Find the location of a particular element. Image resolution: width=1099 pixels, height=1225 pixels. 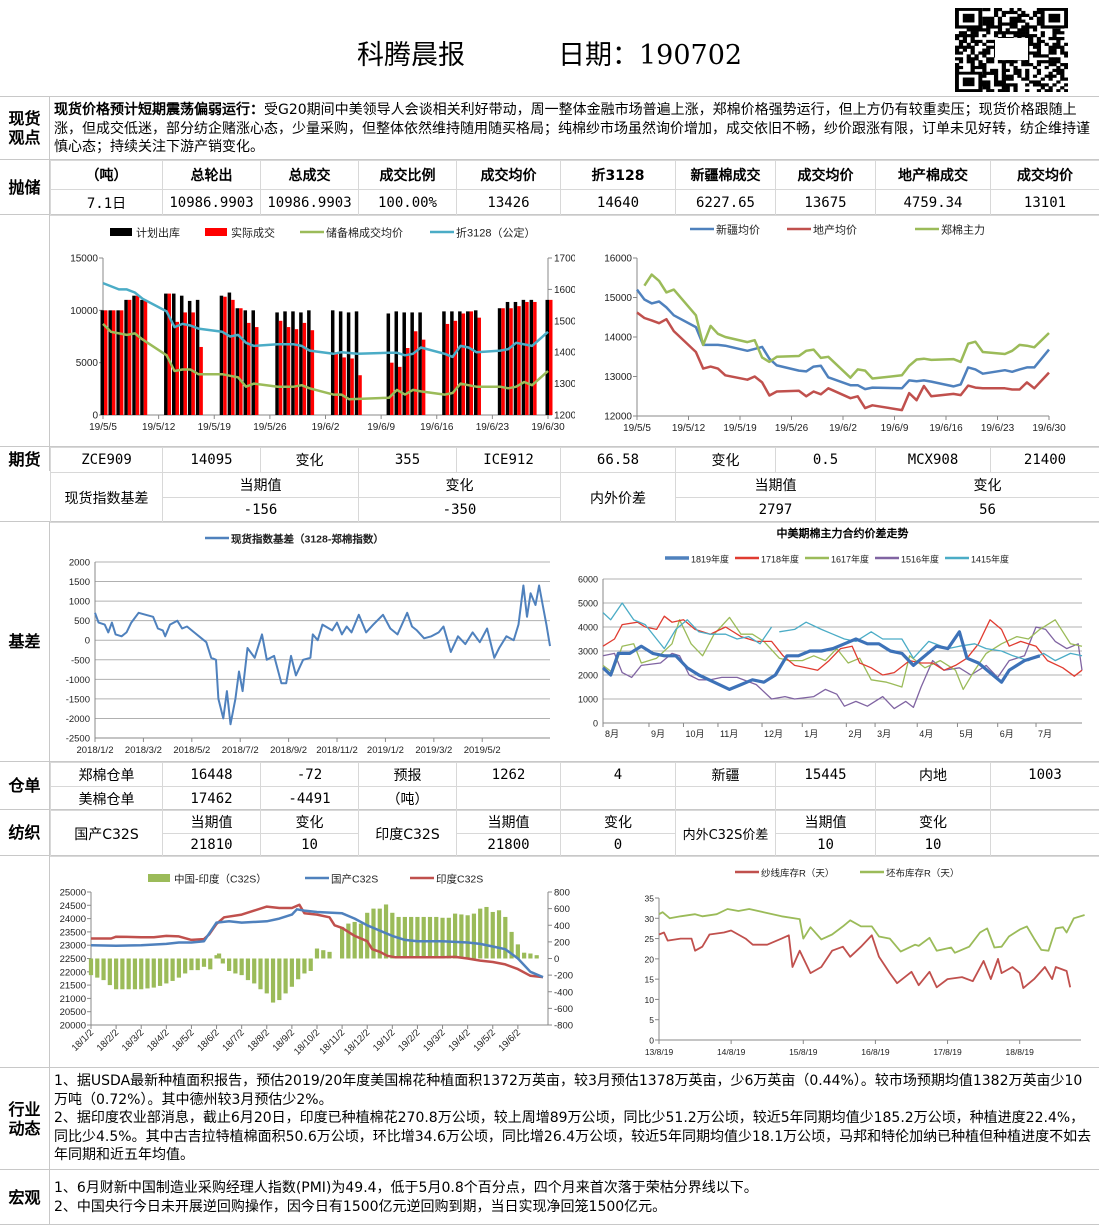

tick-label: 13000 is located at coordinates (618, 377).